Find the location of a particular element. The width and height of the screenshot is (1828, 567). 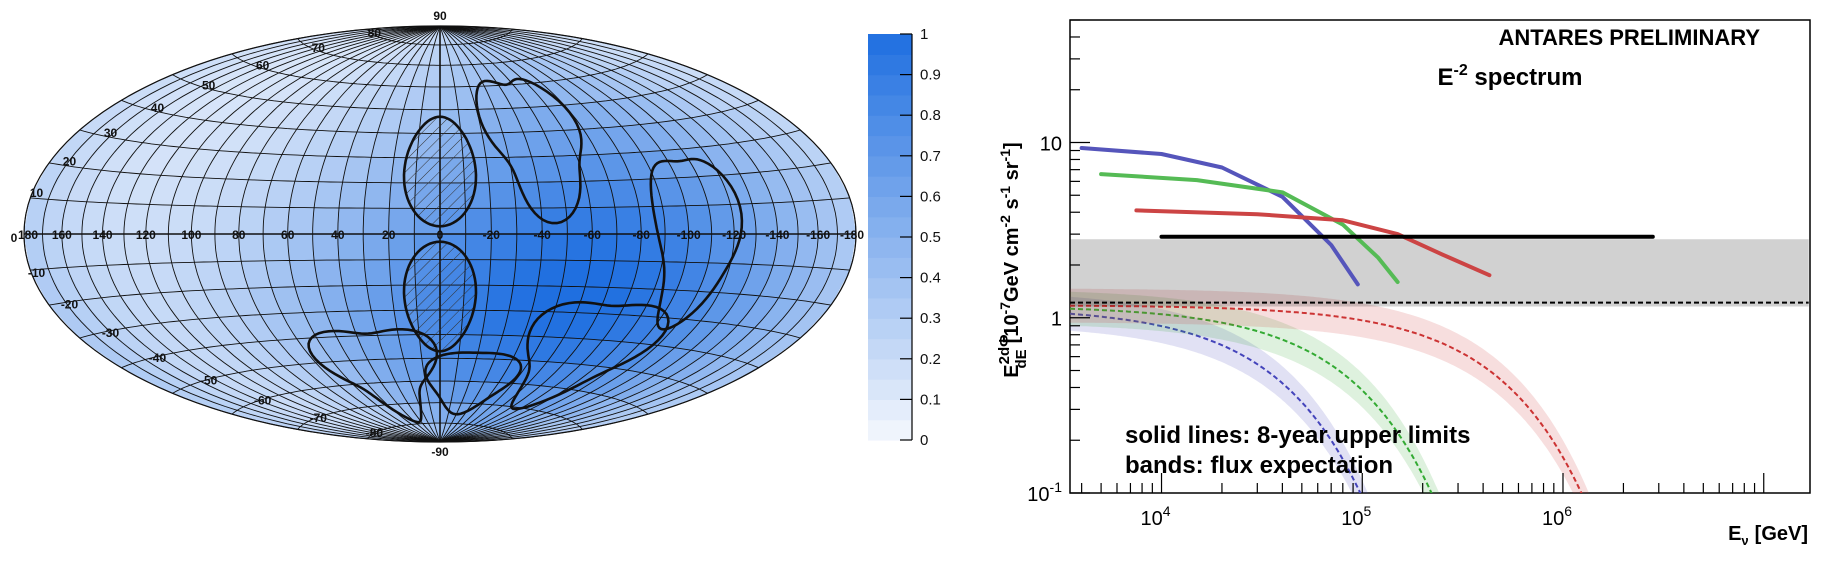

upper-limit-lines is located at coordinates (1367, 216).